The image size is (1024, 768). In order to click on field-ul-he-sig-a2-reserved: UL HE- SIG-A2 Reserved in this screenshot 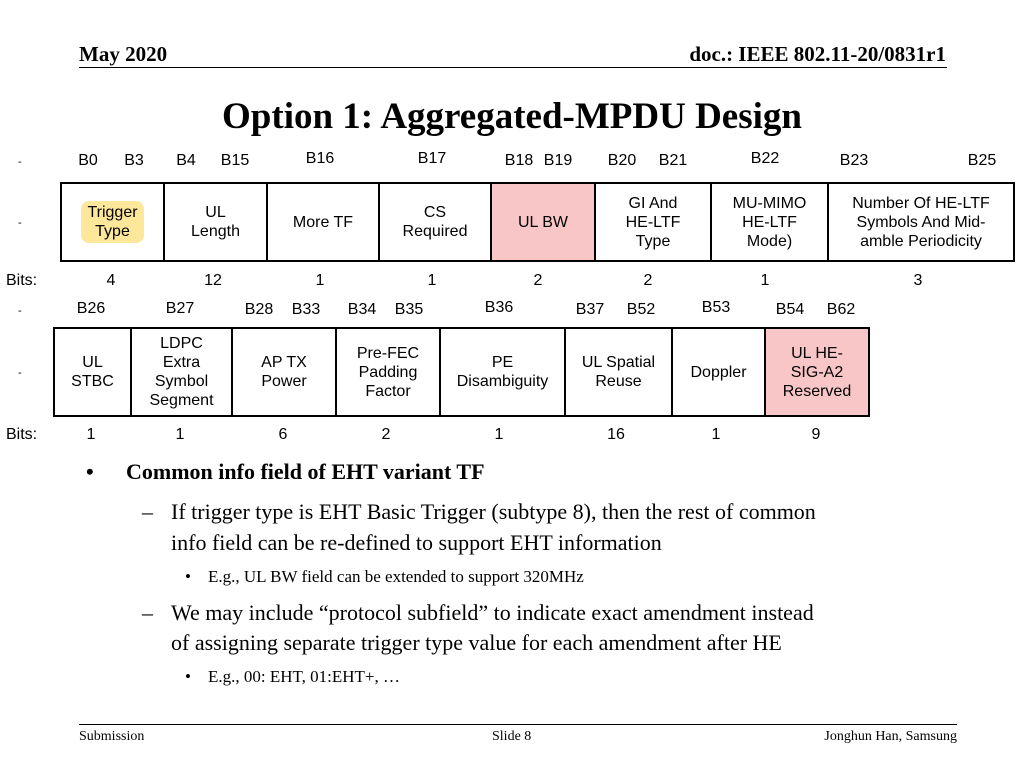, I will do `click(817, 372)`.